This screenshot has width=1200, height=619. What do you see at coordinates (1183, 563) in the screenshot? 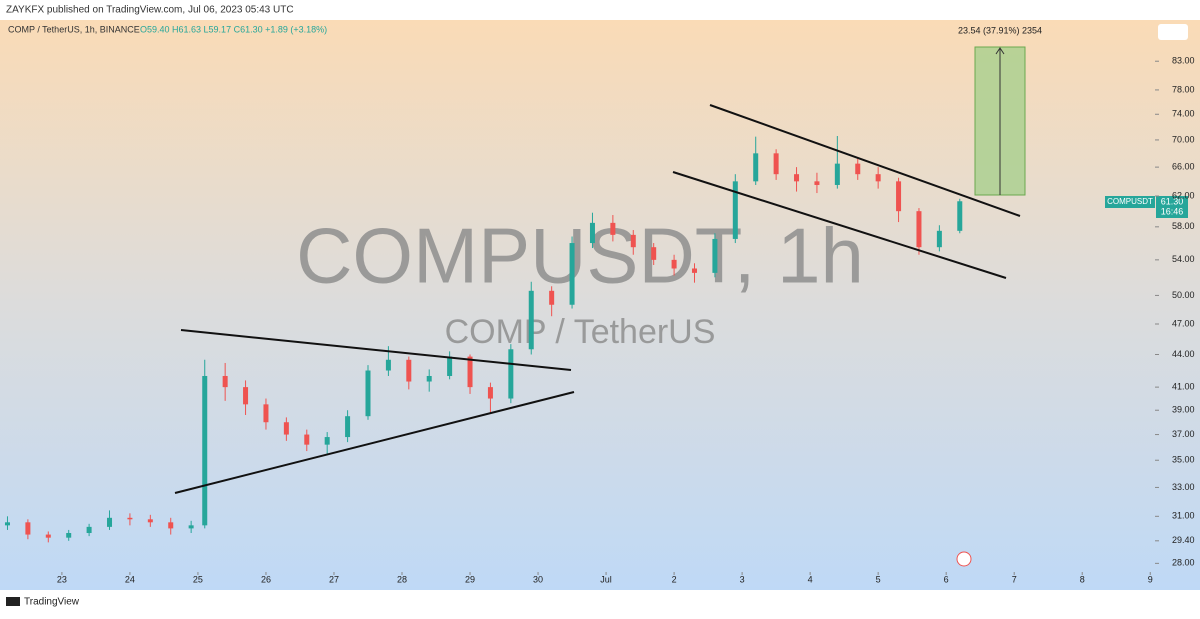
I see `y-tick-label: 28.00` at bounding box center [1183, 563].